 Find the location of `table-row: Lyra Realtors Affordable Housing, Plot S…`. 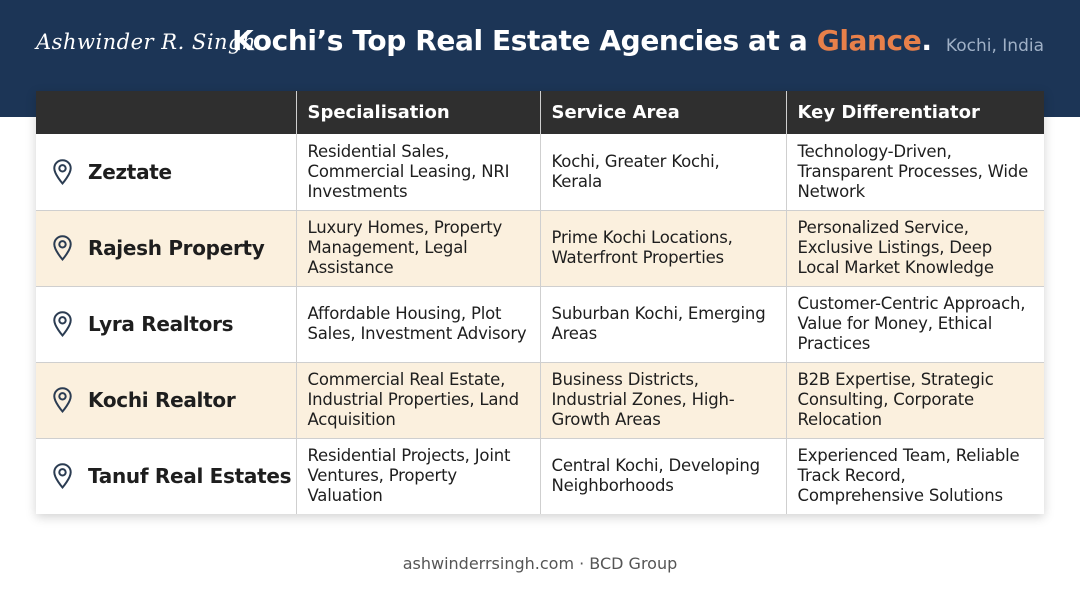

table-row: Lyra Realtors Affordable Housing, Plot S… is located at coordinates (540, 324).